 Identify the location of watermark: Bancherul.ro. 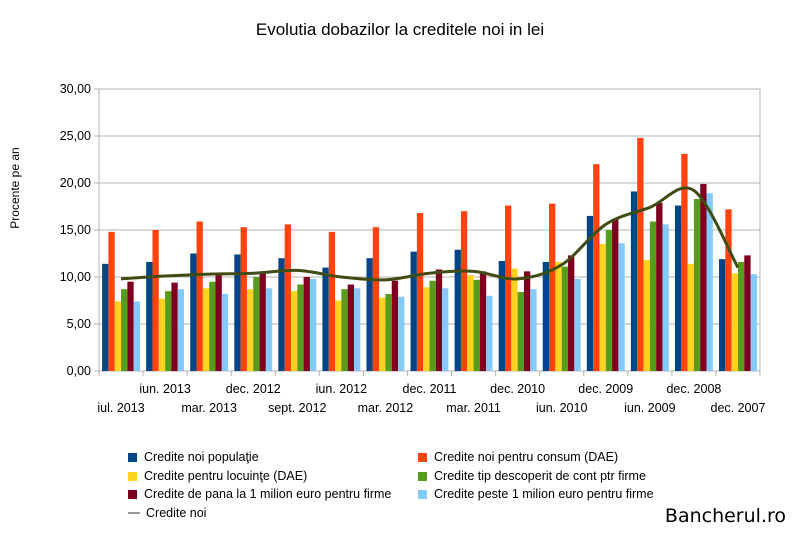
(725, 516).